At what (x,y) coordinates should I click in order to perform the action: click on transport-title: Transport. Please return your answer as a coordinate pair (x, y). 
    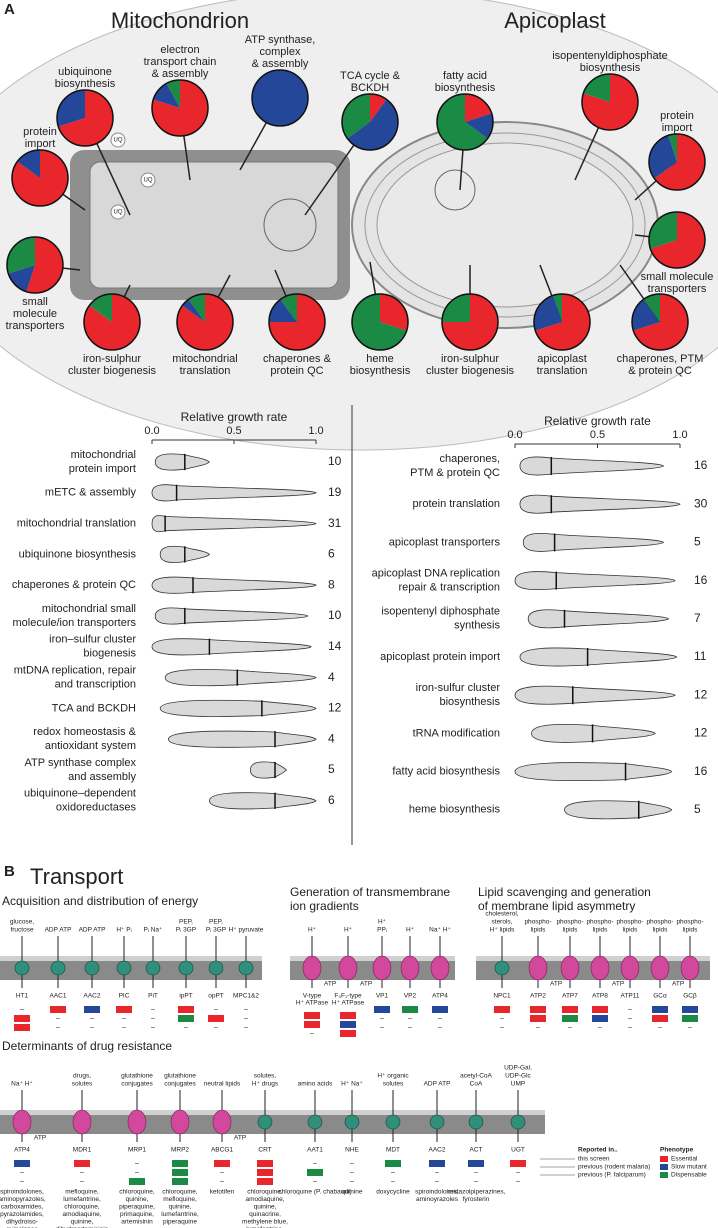
    Looking at the image, I should click on (76, 876).